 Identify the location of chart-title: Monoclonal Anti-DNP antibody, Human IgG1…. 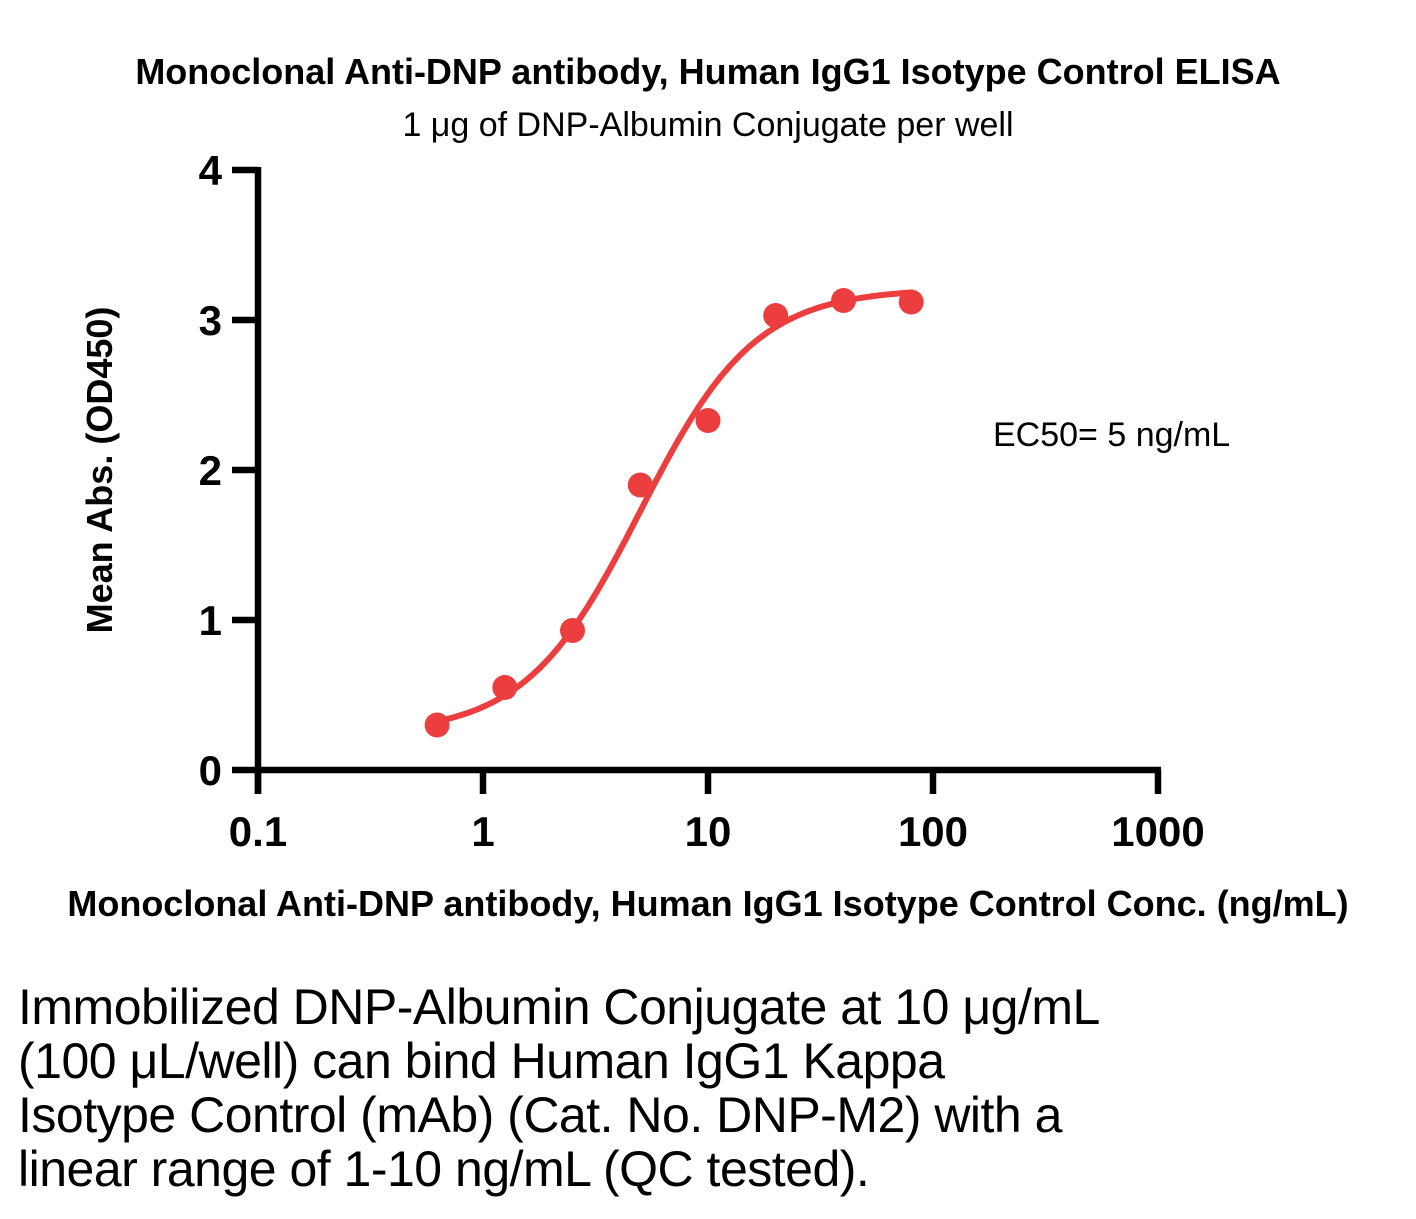
(707, 71).